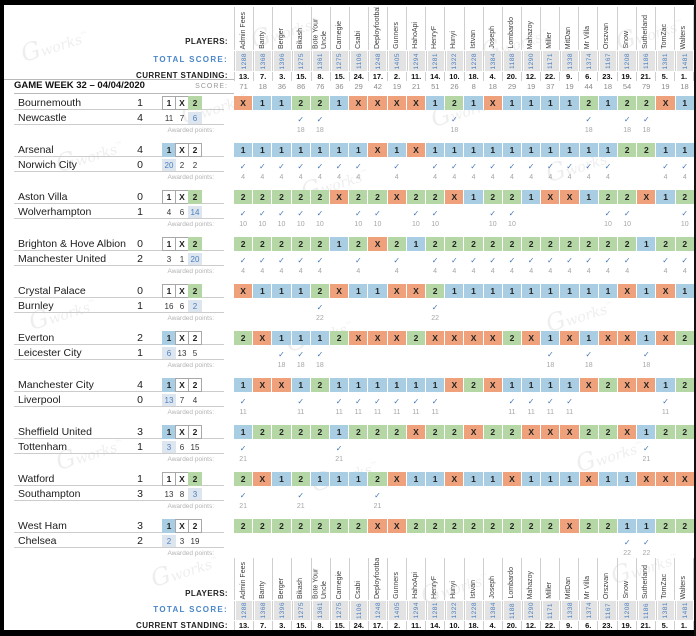 Image resolution: width=696 pixels, height=636 pixels. Describe the element at coordinates (182, 385) in the screenshot. I see `outcome-option-X: X` at that location.